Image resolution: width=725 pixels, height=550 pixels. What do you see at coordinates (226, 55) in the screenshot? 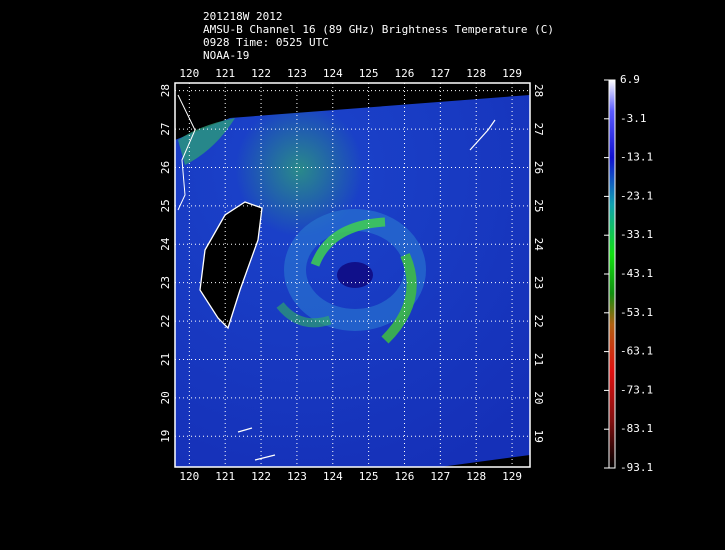
I see `title-line: NOAA-19` at bounding box center [226, 55].